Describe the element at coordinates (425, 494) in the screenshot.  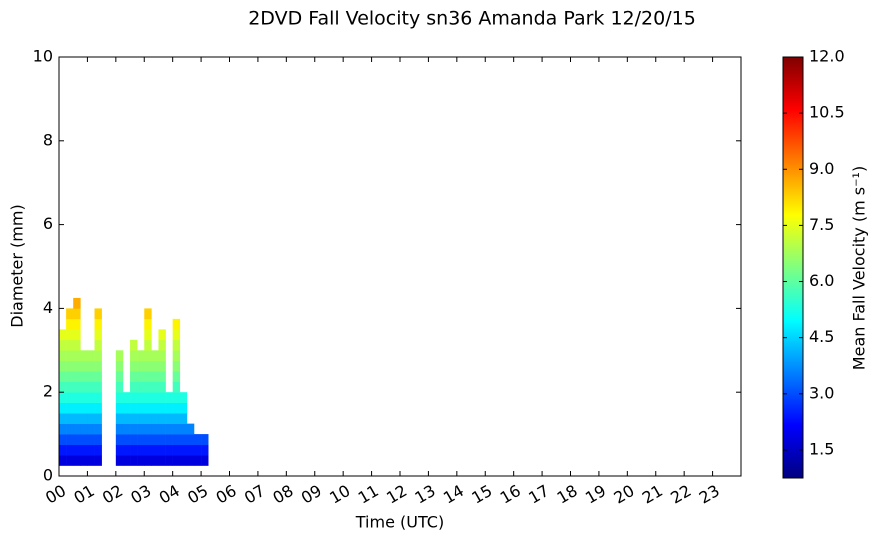
I see `x-tick-label: 13` at that location.